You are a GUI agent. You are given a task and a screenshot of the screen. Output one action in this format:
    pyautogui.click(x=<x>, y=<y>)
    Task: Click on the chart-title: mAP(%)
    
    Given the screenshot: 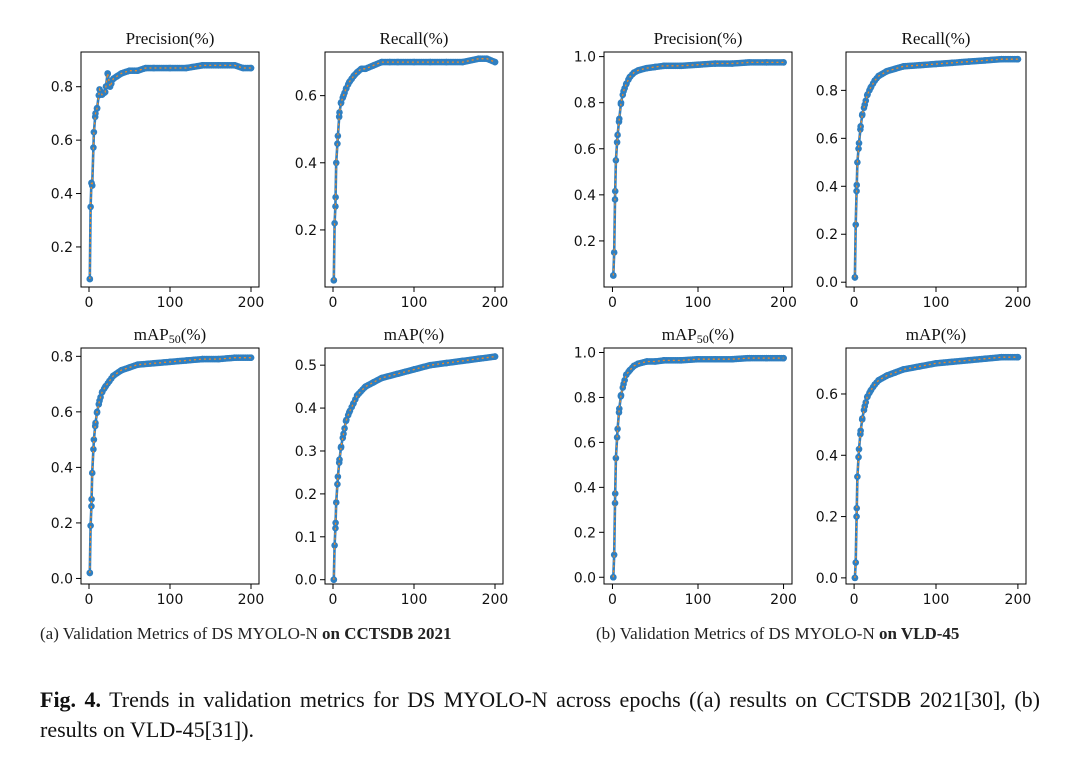 What is the action you would take?
    pyautogui.click(x=936, y=334)
    